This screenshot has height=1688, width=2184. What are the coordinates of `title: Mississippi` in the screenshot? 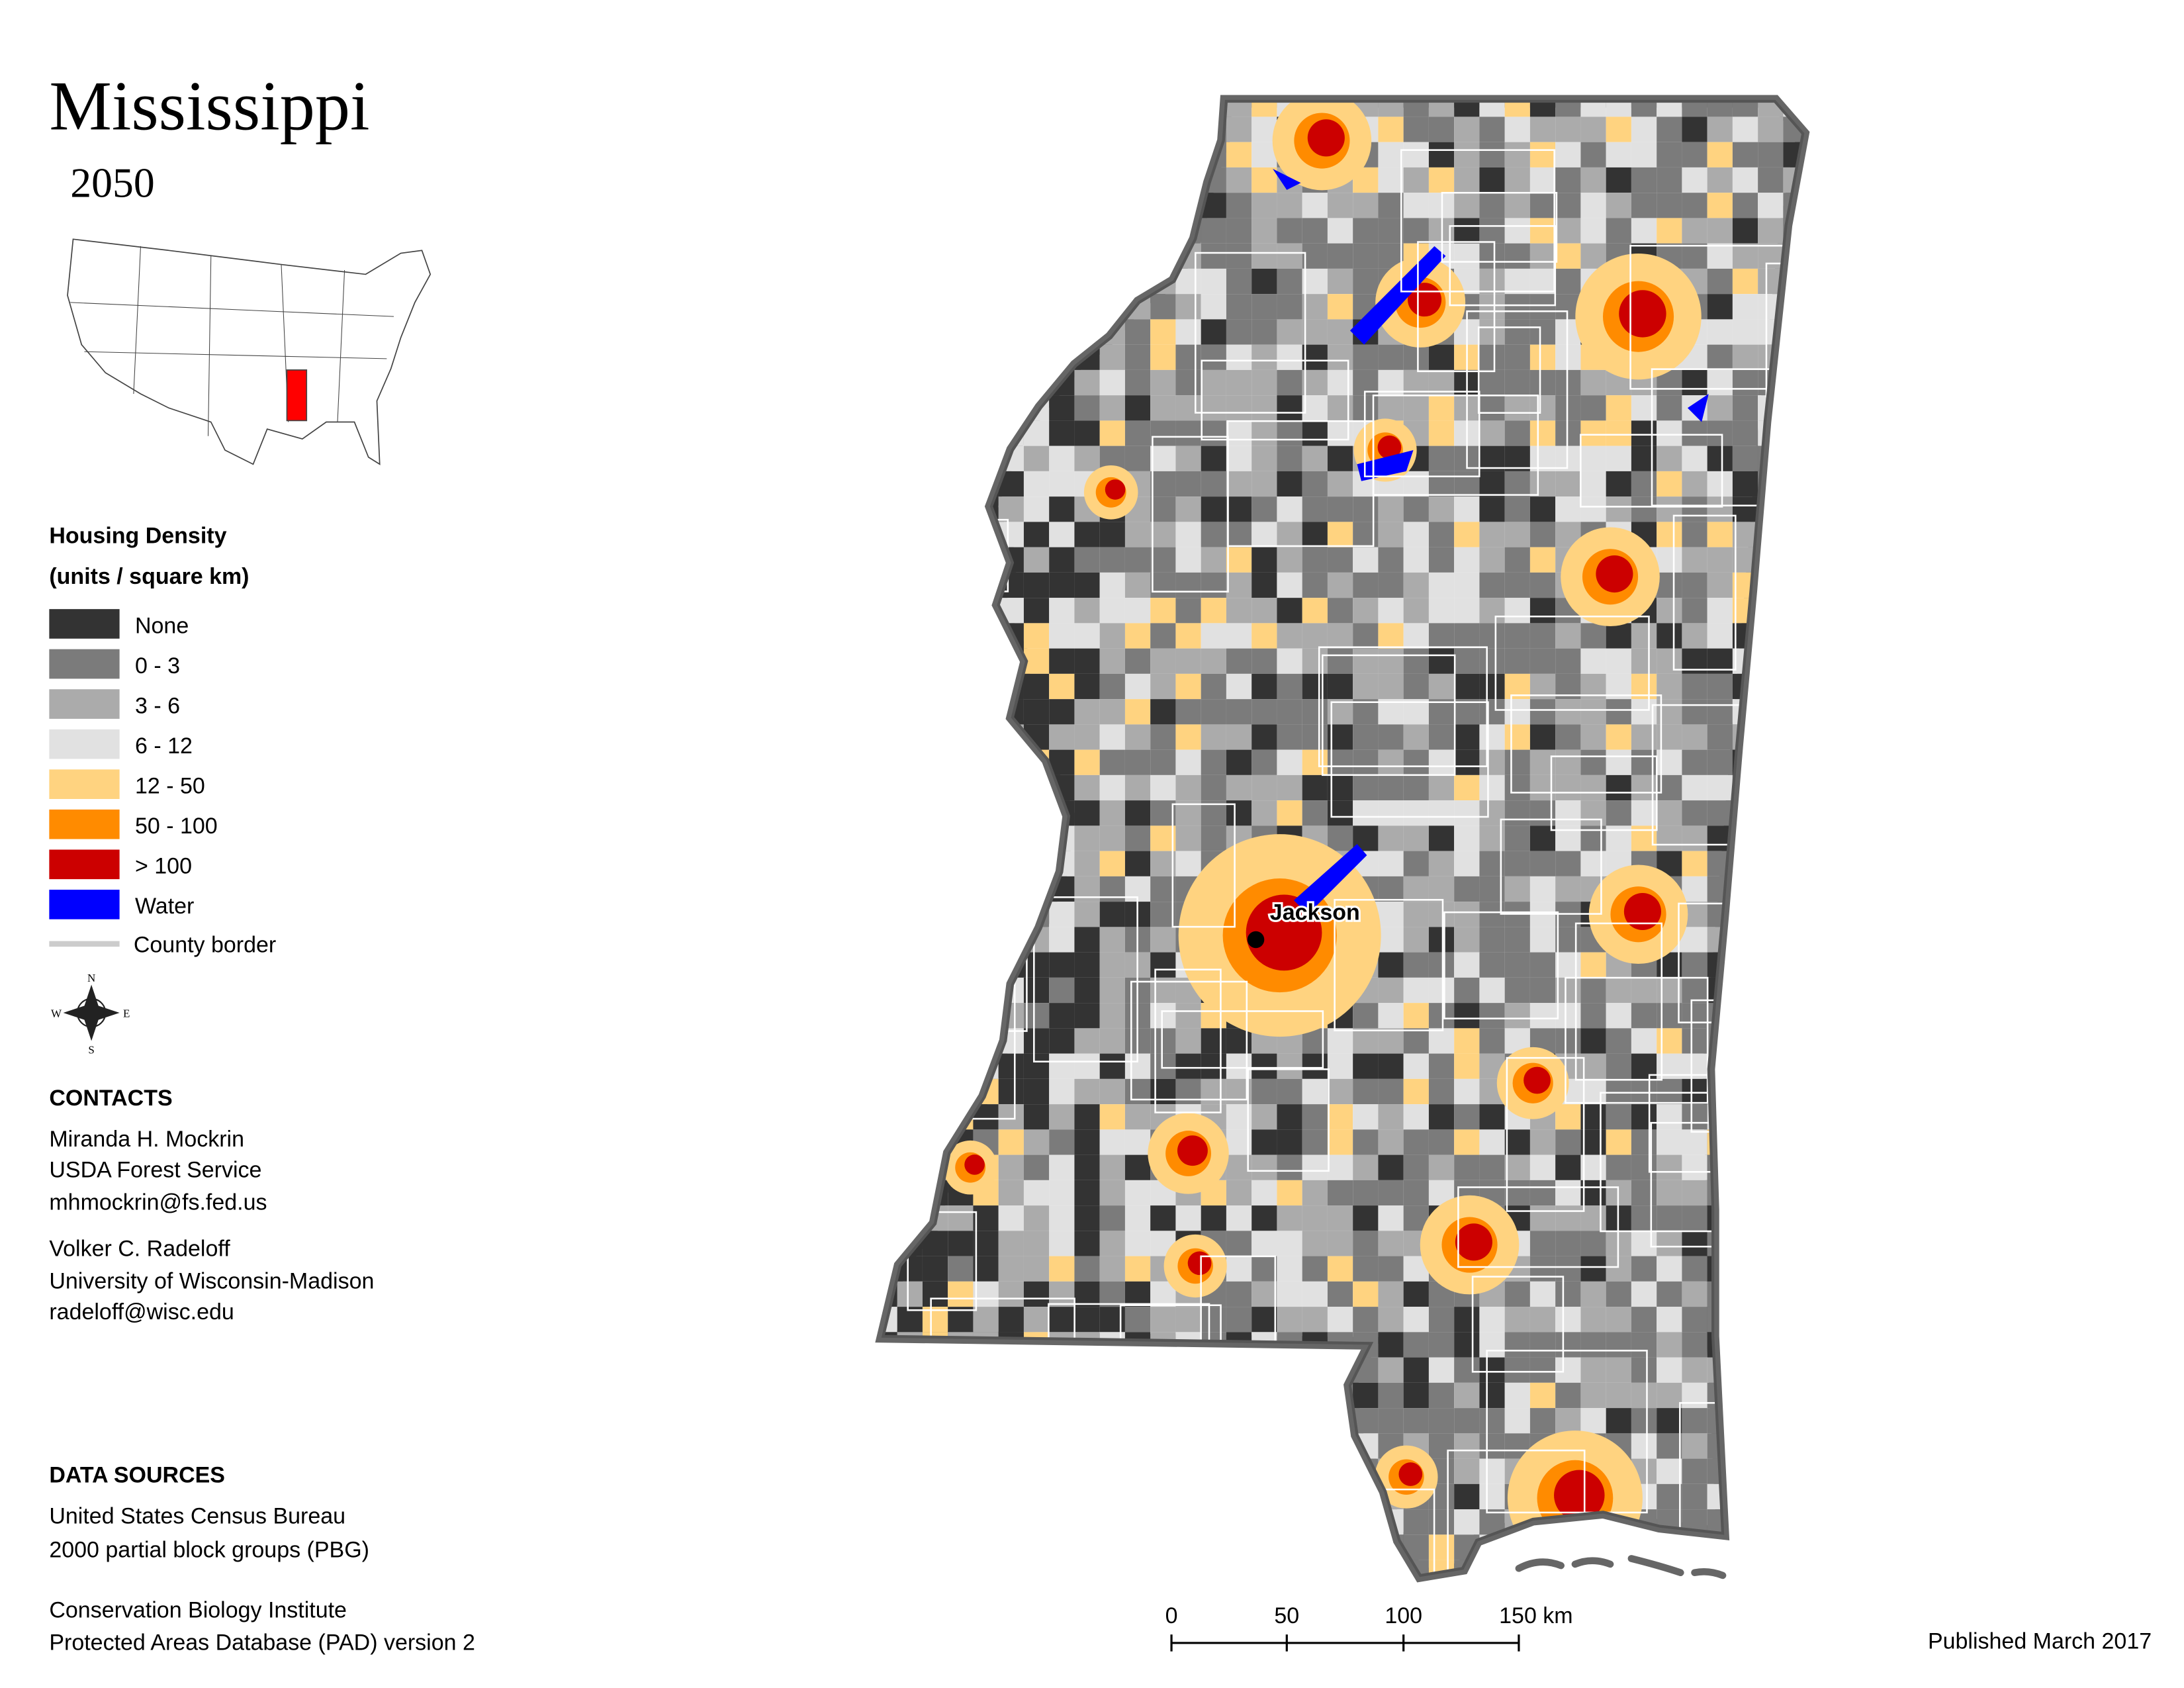 It's located at (209, 106).